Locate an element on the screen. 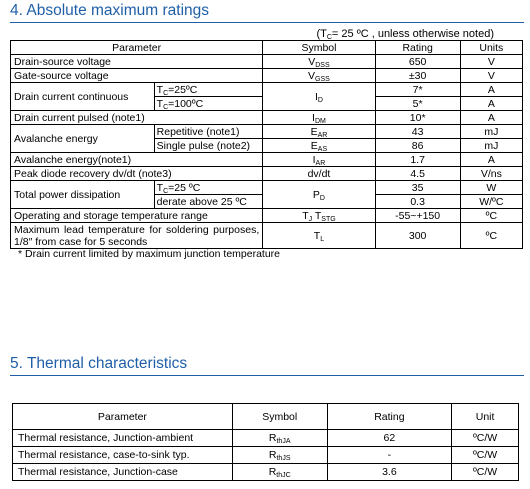  symbol-cell: EAS is located at coordinates (319, 145).